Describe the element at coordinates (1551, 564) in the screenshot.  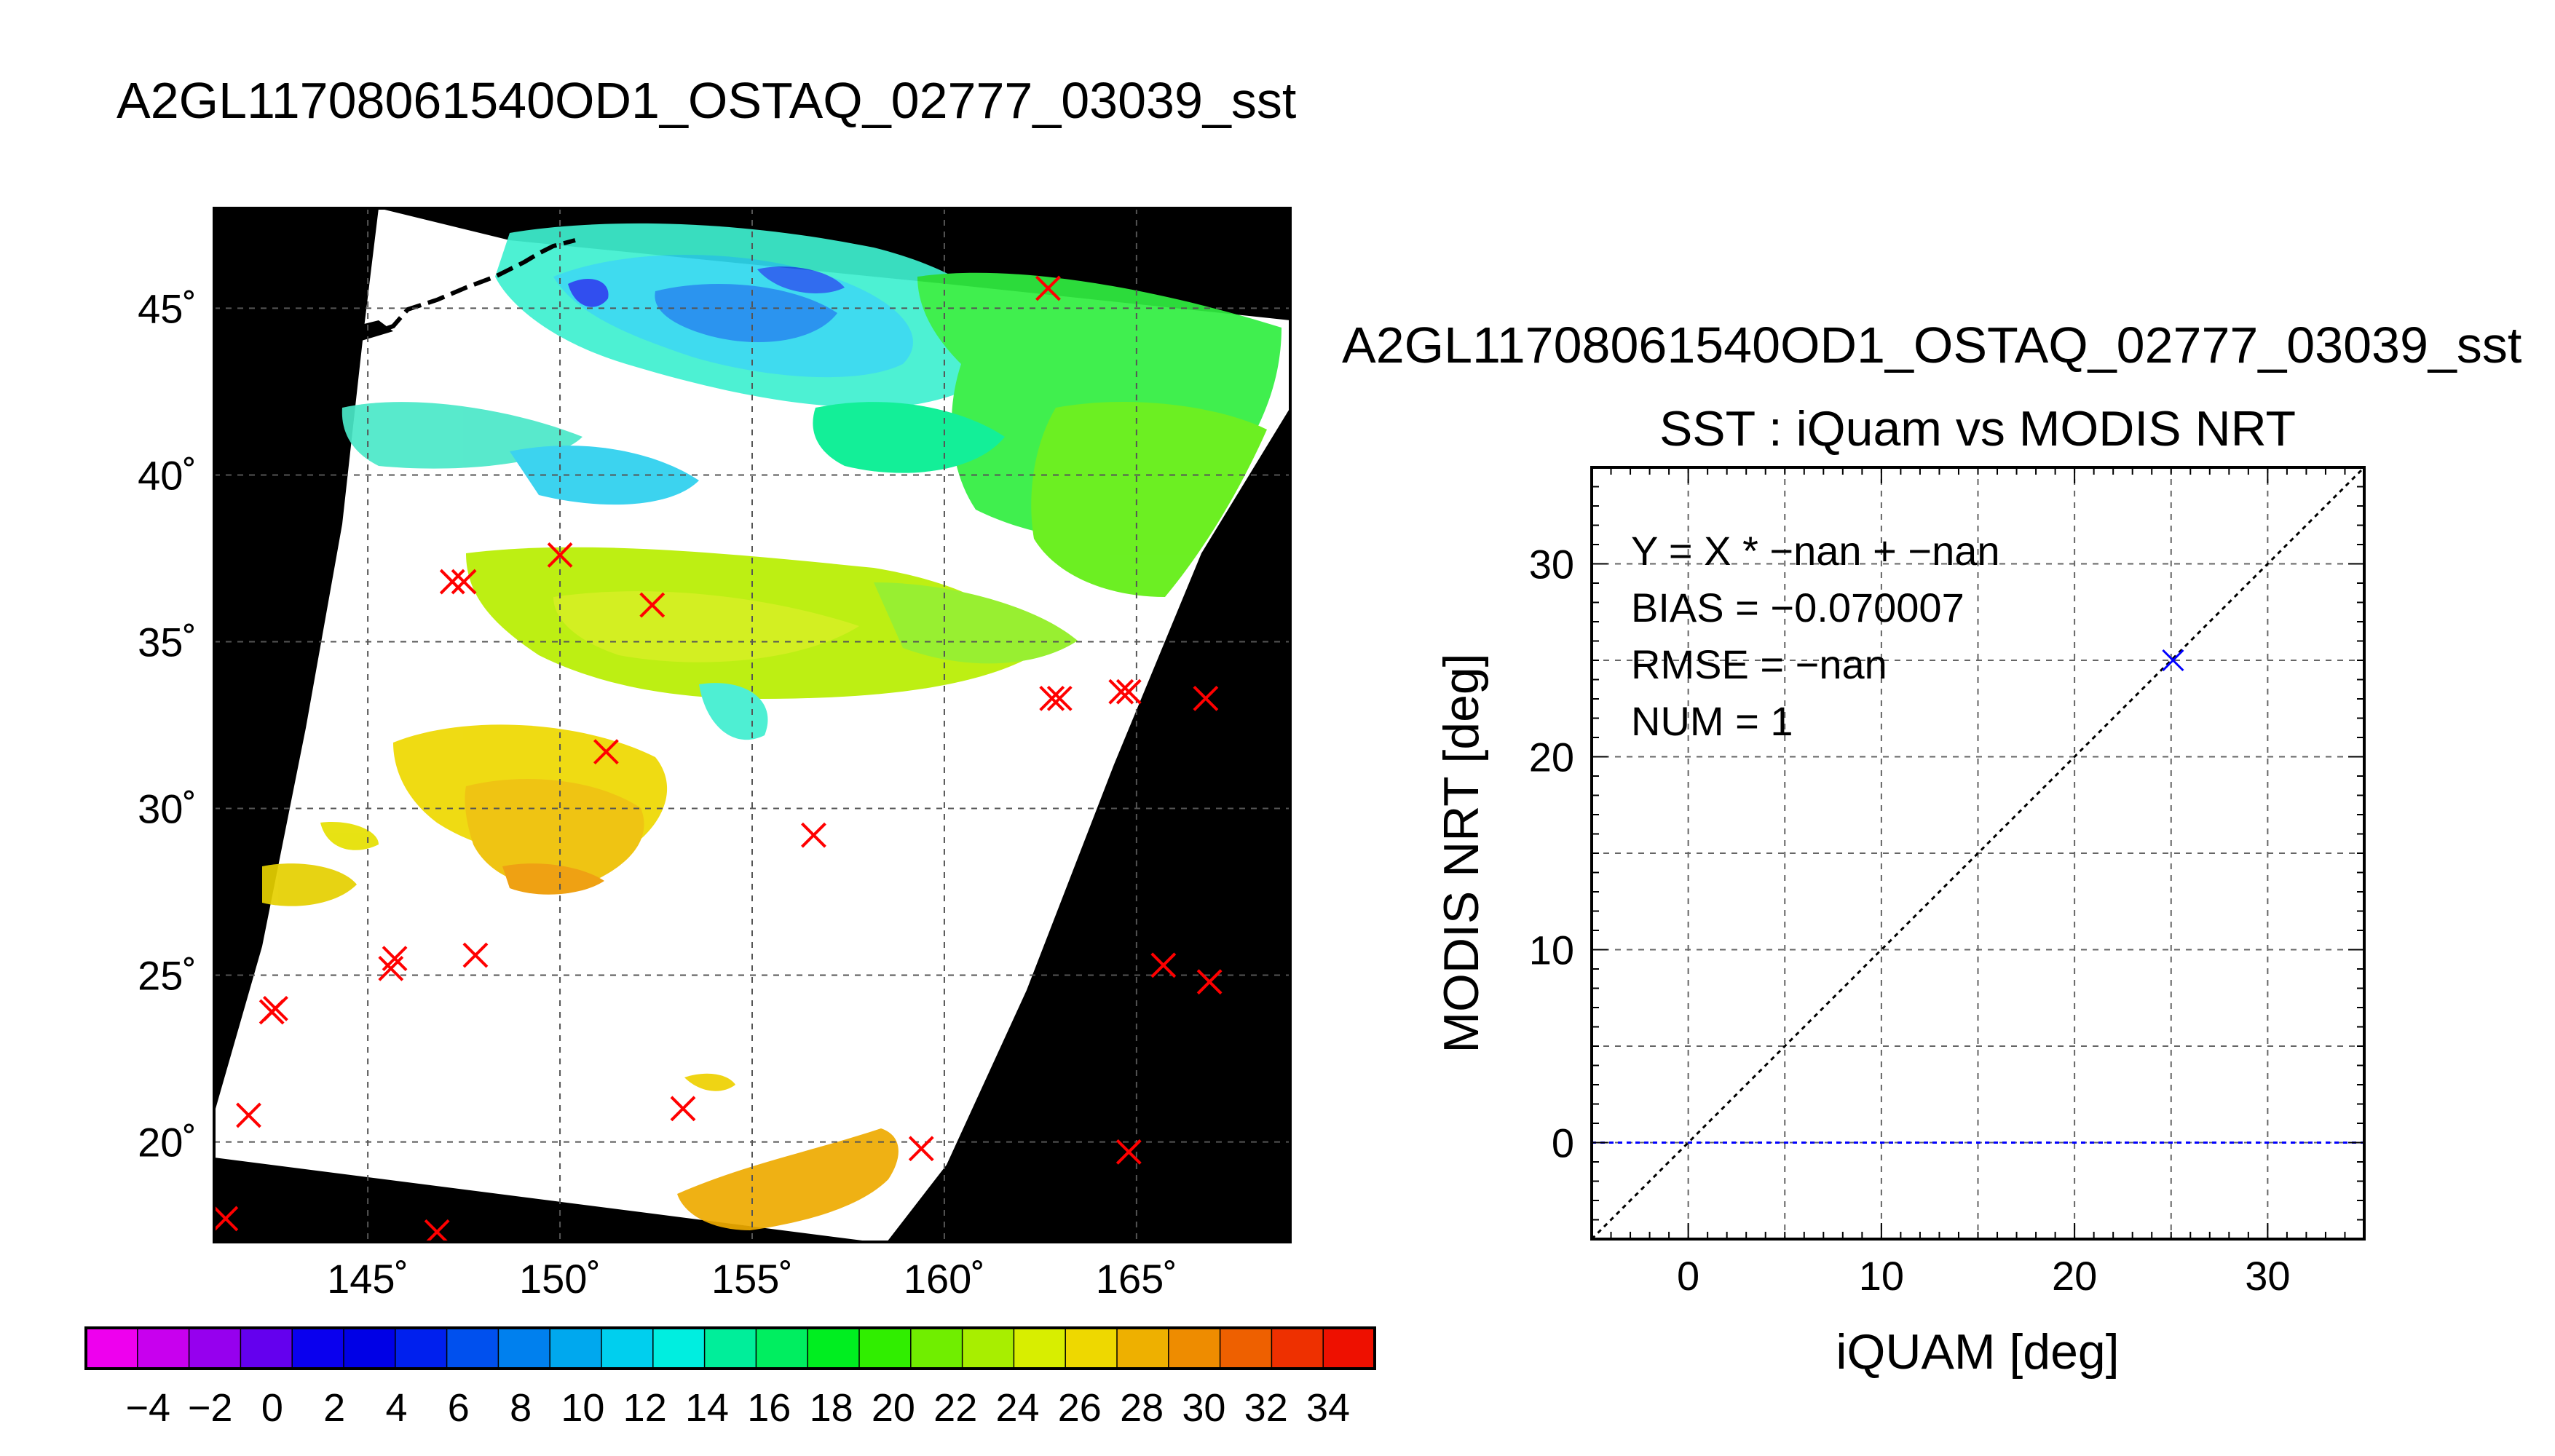
I see `y-tick-label: 30` at that location.